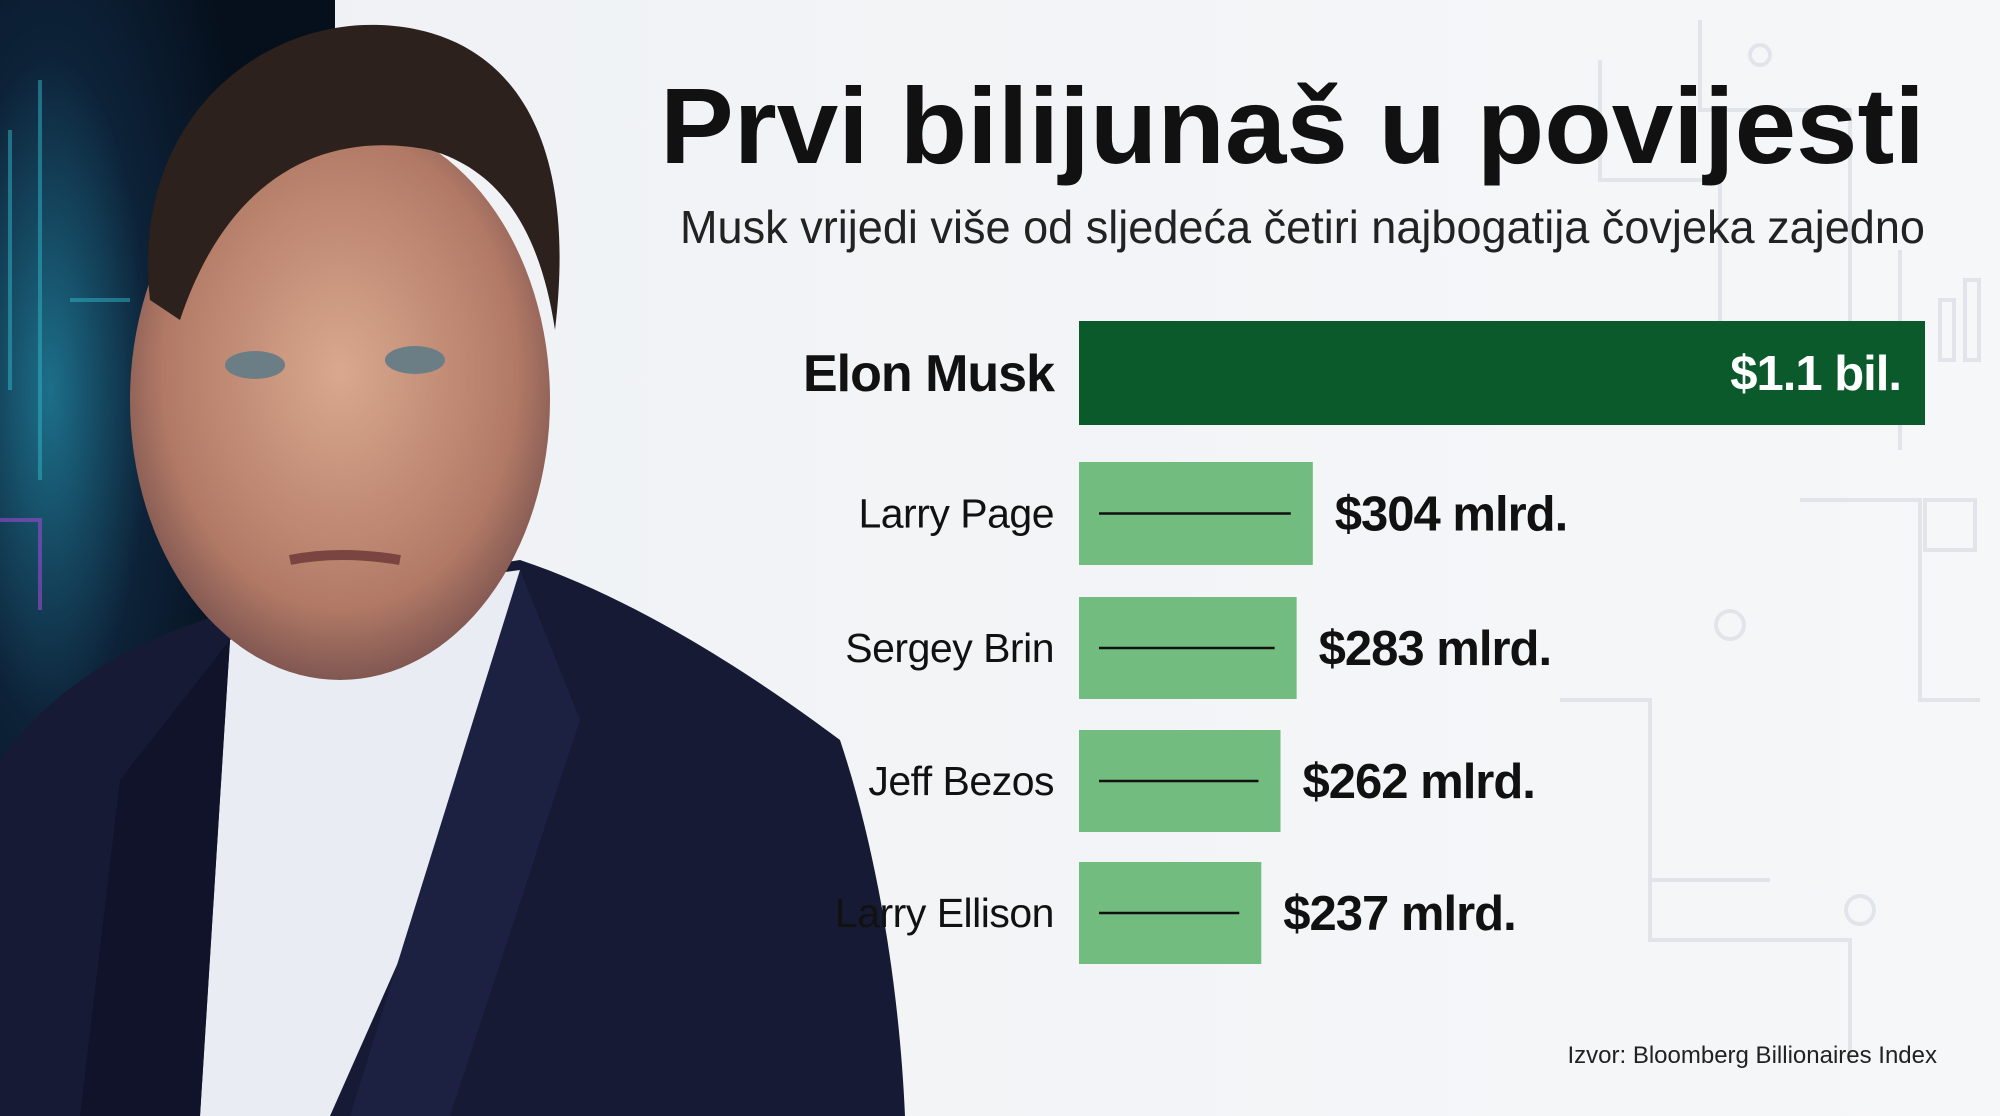  I want to click on hair, so click(353, 177).